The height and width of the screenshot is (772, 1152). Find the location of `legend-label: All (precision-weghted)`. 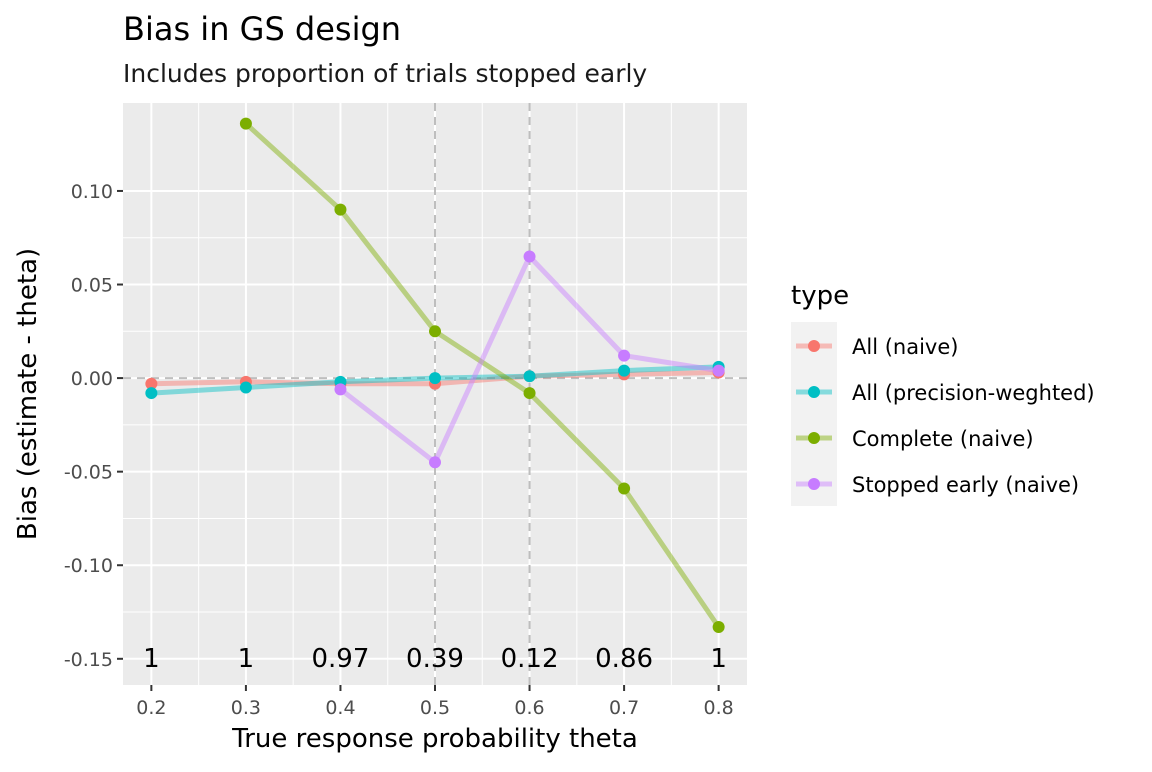

legend-label: All (precision-weghted) is located at coordinates (973, 393).